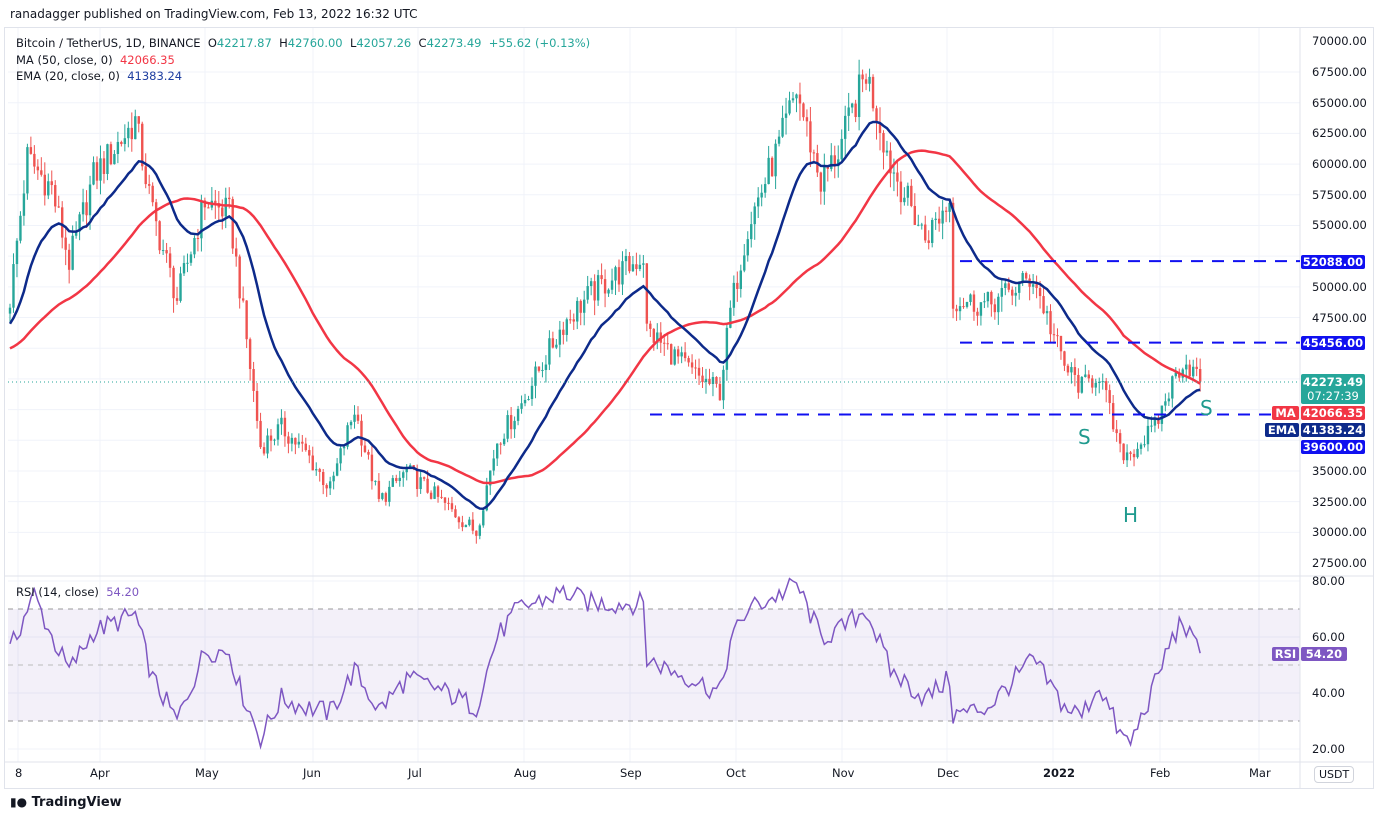 This screenshot has height=822, width=1380. What do you see at coordinates (539, 43) in the screenshot?
I see `change-value: +55.62 (+0.13%)` at bounding box center [539, 43].